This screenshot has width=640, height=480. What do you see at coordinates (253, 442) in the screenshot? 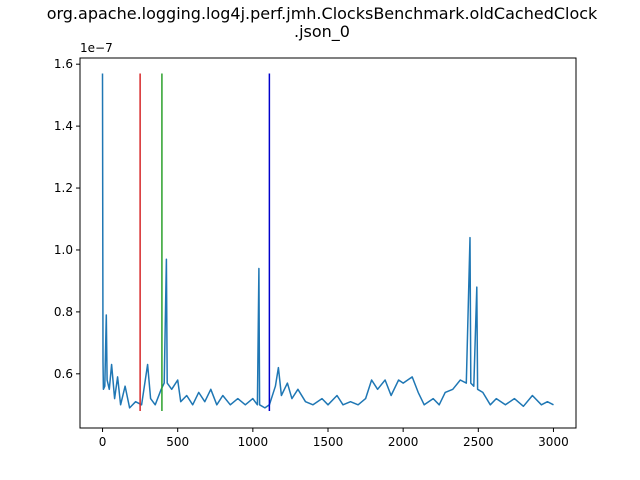
I see `x-tick-label: 1000` at bounding box center [253, 442].